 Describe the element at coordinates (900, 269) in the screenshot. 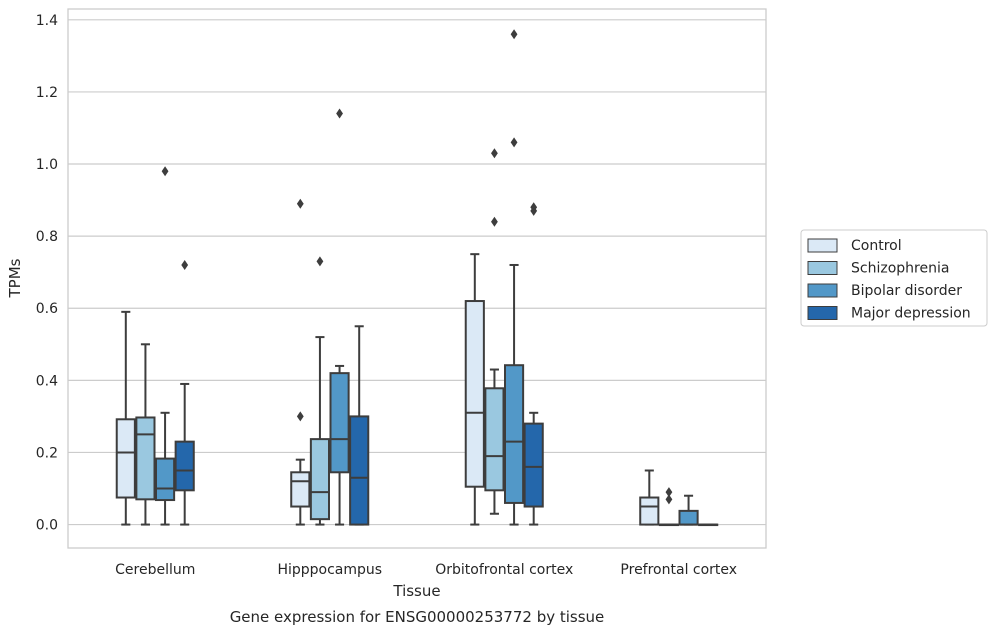

I see `legend-label: Schizophrenia` at that location.